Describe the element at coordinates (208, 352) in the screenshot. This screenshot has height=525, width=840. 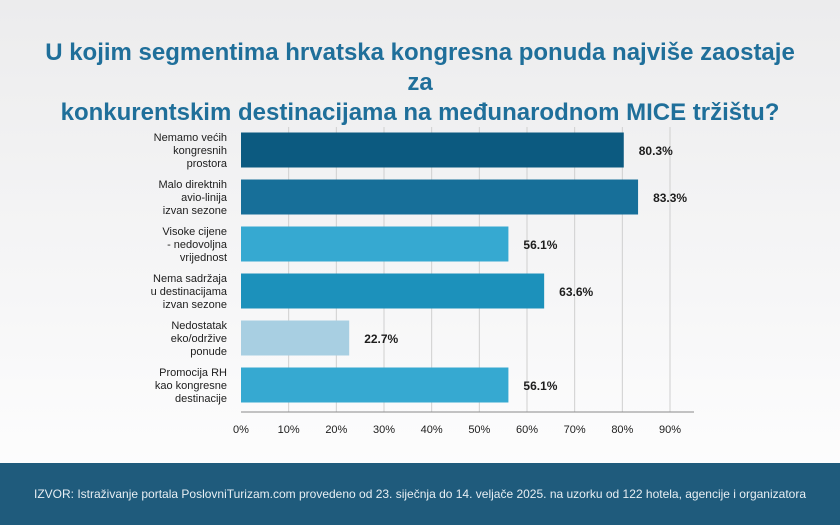
I see `category-label: ponude` at that location.